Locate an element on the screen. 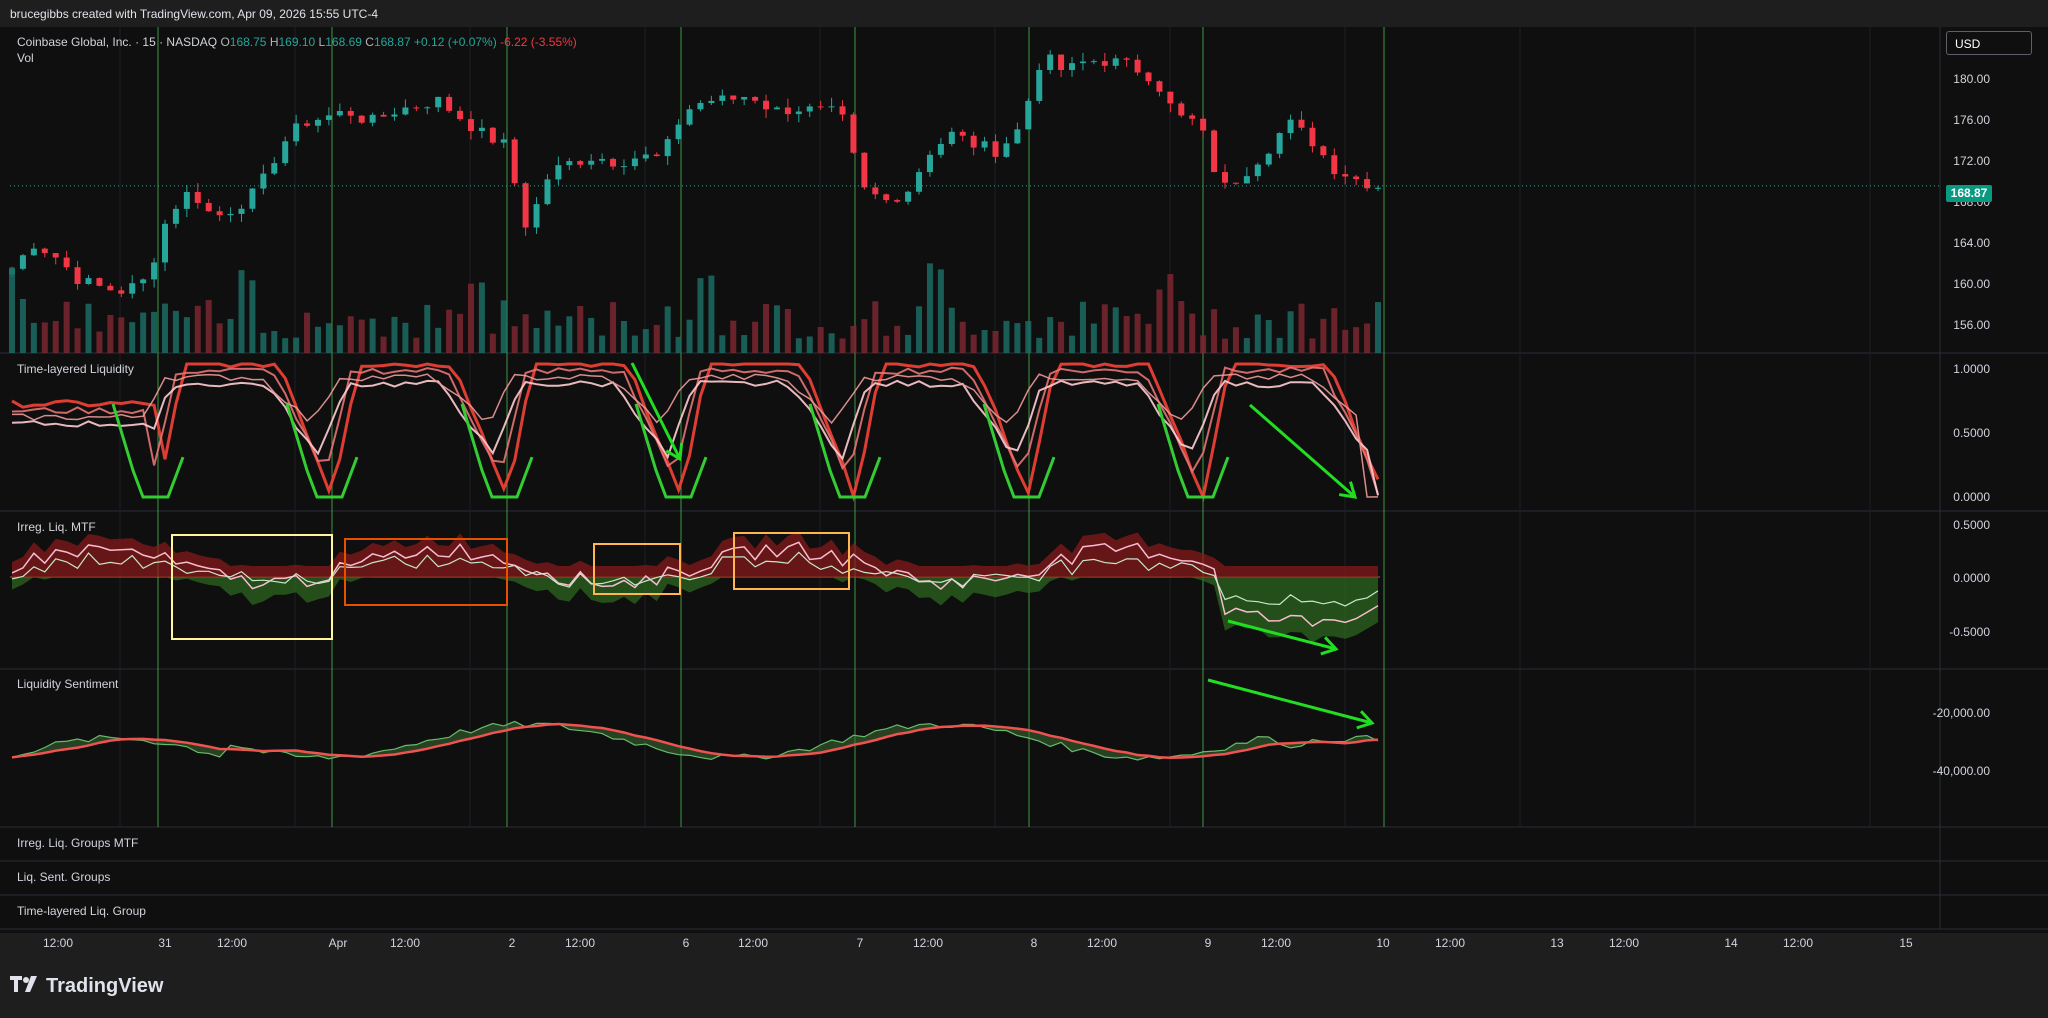 Image resolution: width=2048 pixels, height=1018 pixels. time-axis-label: 7 is located at coordinates (860, 943).